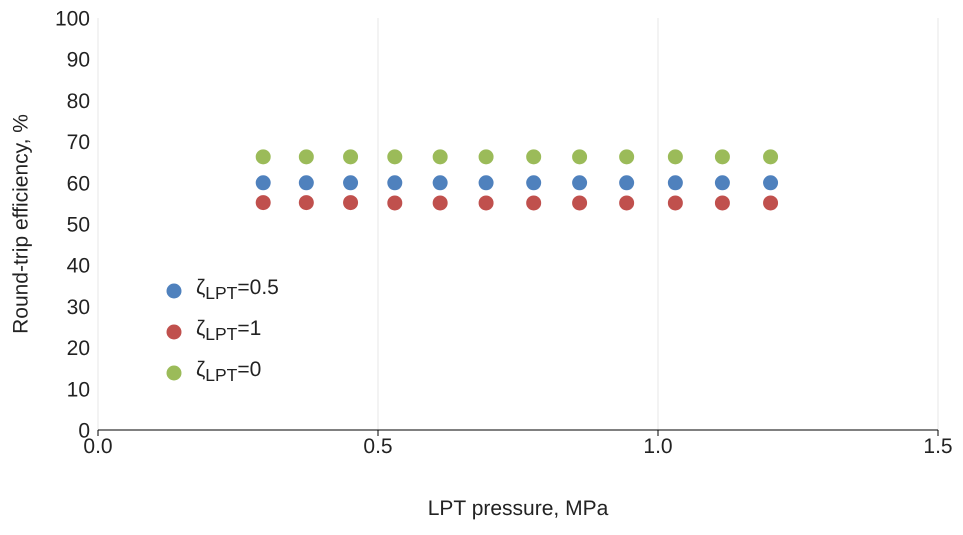 Image resolution: width=963 pixels, height=535 pixels. What do you see at coordinates (78, 307) in the screenshot?
I see `y-tick-label: 30` at bounding box center [78, 307].